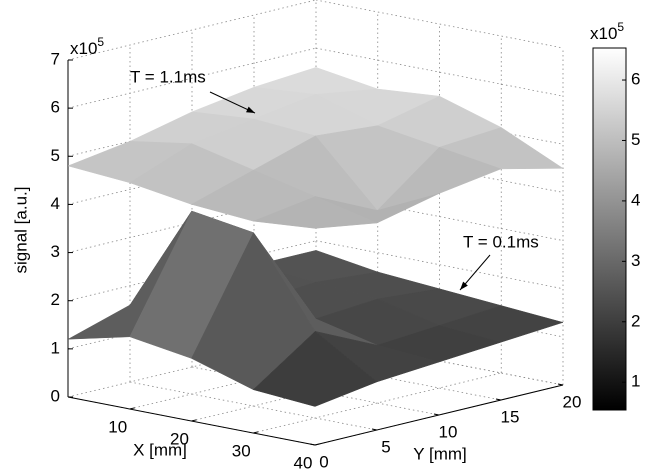 Image resolution: width=648 pixels, height=469 pixels. Describe the element at coordinates (603, 33) in the screenshot. I see `colorbar-scale-base: x10` at that location.